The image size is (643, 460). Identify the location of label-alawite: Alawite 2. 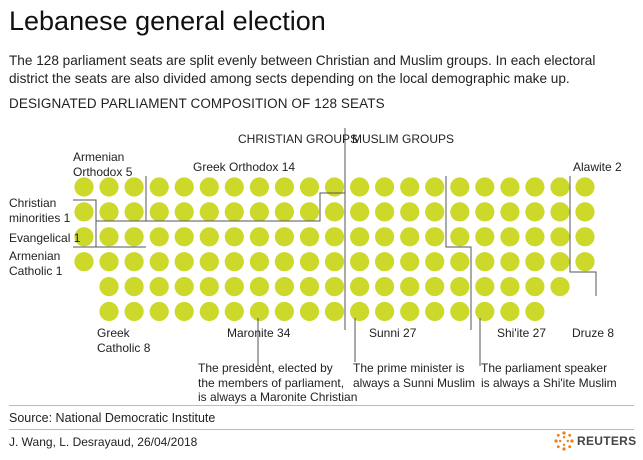
(597, 167).